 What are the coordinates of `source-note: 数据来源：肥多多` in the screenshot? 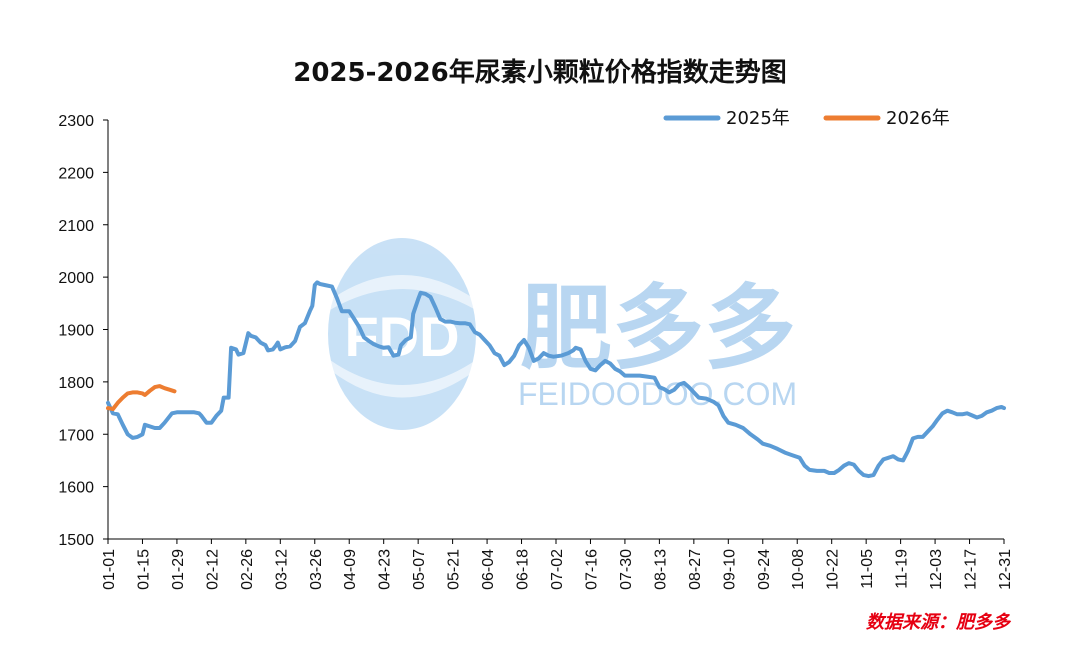 It's located at (939, 622).